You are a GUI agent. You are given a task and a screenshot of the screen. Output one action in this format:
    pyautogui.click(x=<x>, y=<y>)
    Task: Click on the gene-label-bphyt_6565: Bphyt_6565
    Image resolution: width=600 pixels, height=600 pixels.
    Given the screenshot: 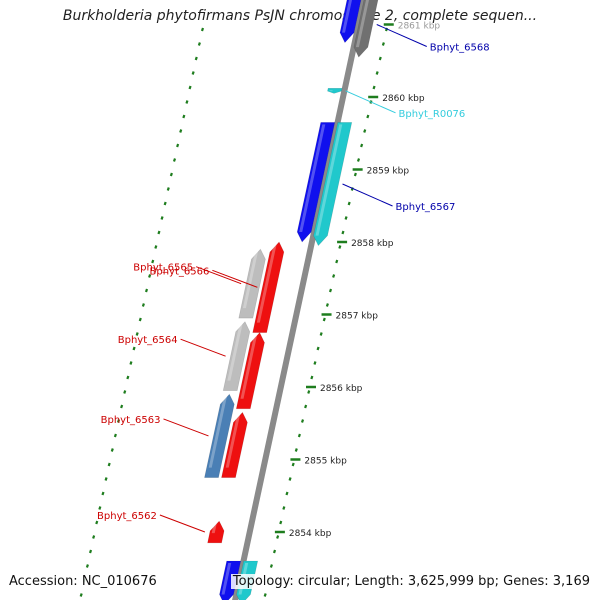 What is the action you would take?
    pyautogui.click(x=163, y=268)
    